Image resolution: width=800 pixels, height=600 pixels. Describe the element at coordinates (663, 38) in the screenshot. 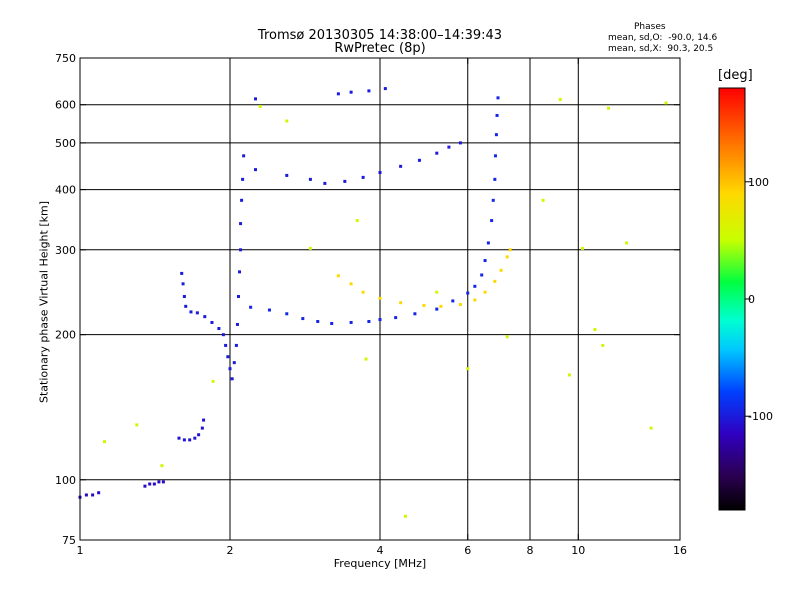

I see `phase-stats-o: mean, sd,O: -90.0, 14.6` at that location.